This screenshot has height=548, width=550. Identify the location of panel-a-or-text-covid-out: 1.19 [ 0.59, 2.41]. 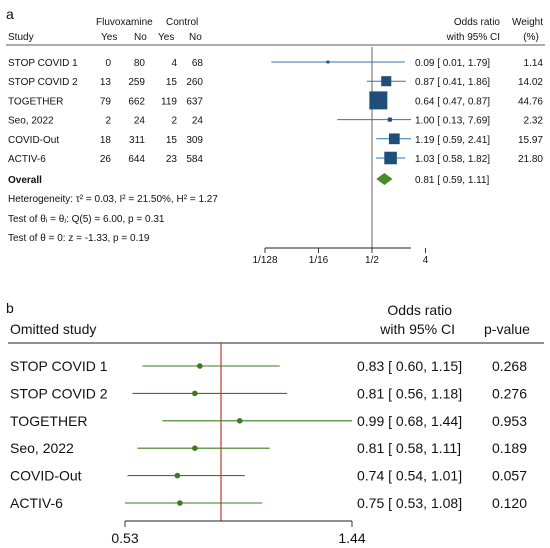
(452, 140).